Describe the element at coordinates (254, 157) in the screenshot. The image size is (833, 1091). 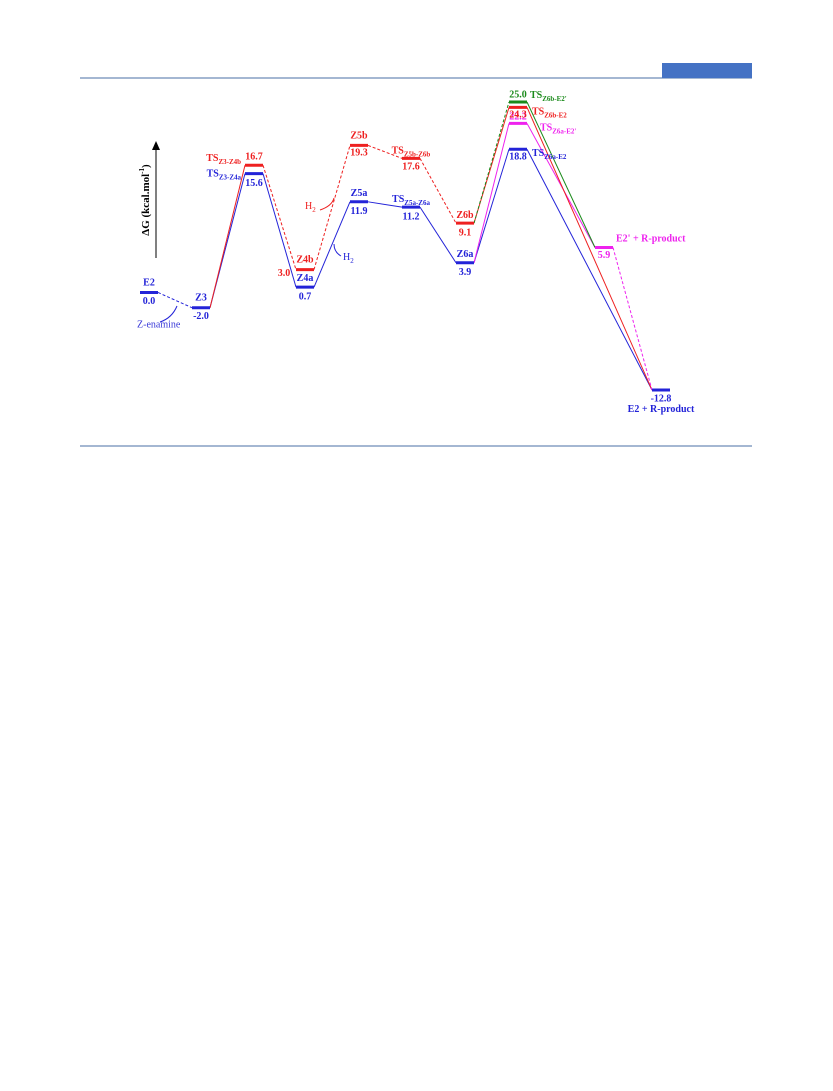
I see `value-label: 16.7` at that location.